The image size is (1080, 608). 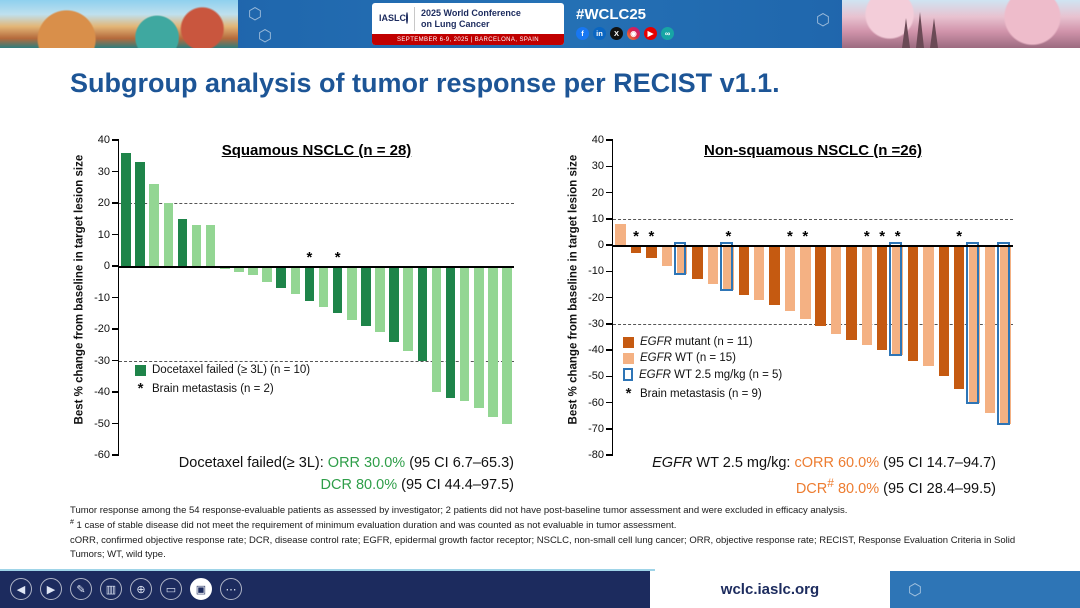 What do you see at coordinates (140, 388) in the screenshot?
I see `asterisk-swatch-icon: *` at bounding box center [140, 388].